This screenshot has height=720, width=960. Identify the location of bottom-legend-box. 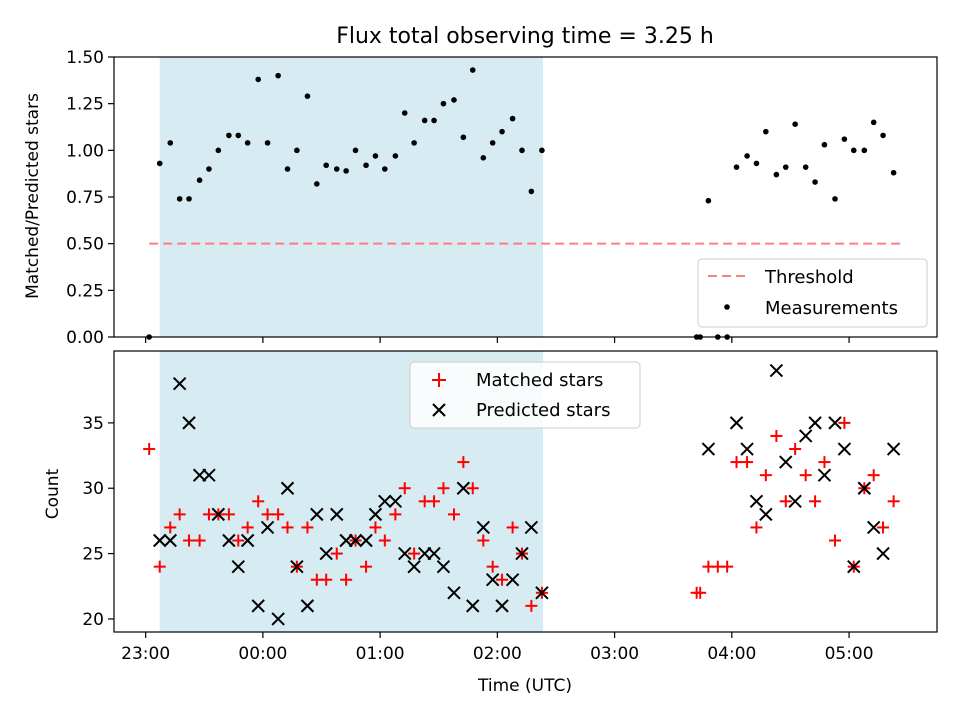
(525, 395).